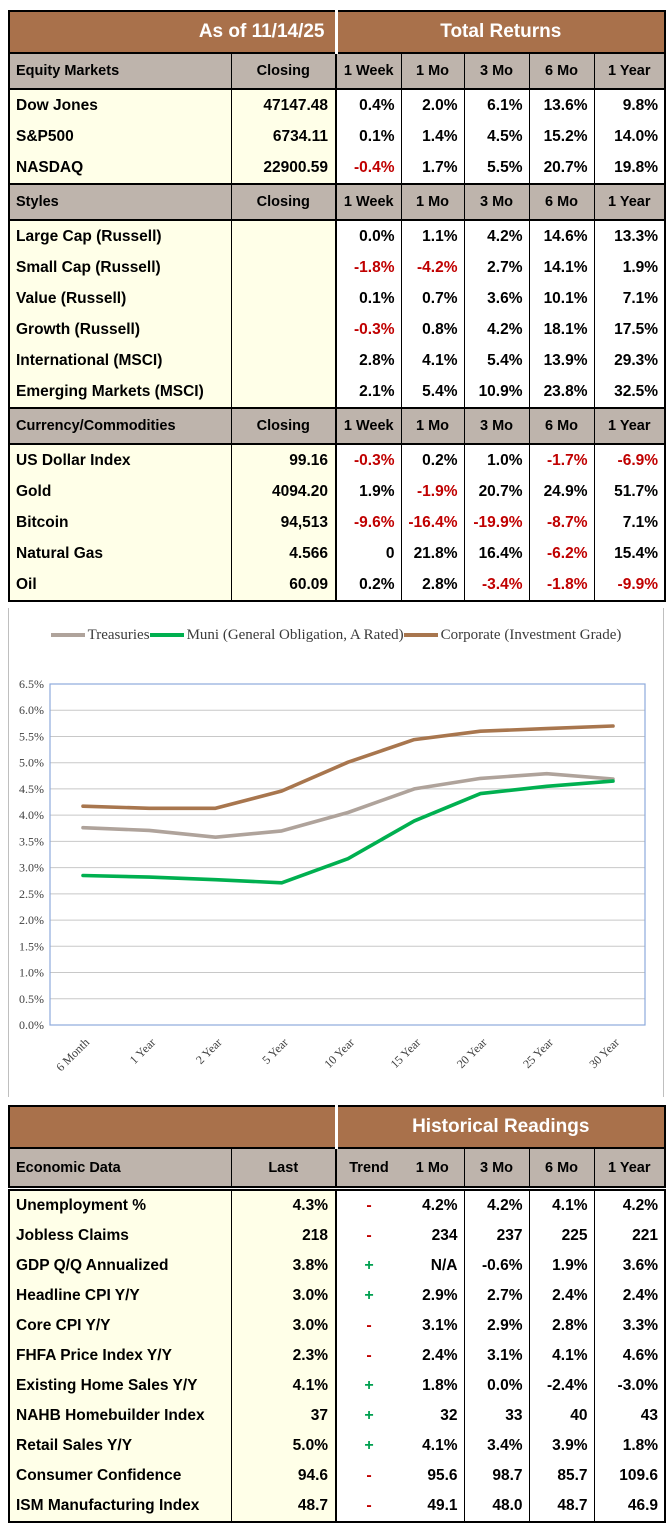  I want to click on trend-indicator: -, so click(369, 1355).